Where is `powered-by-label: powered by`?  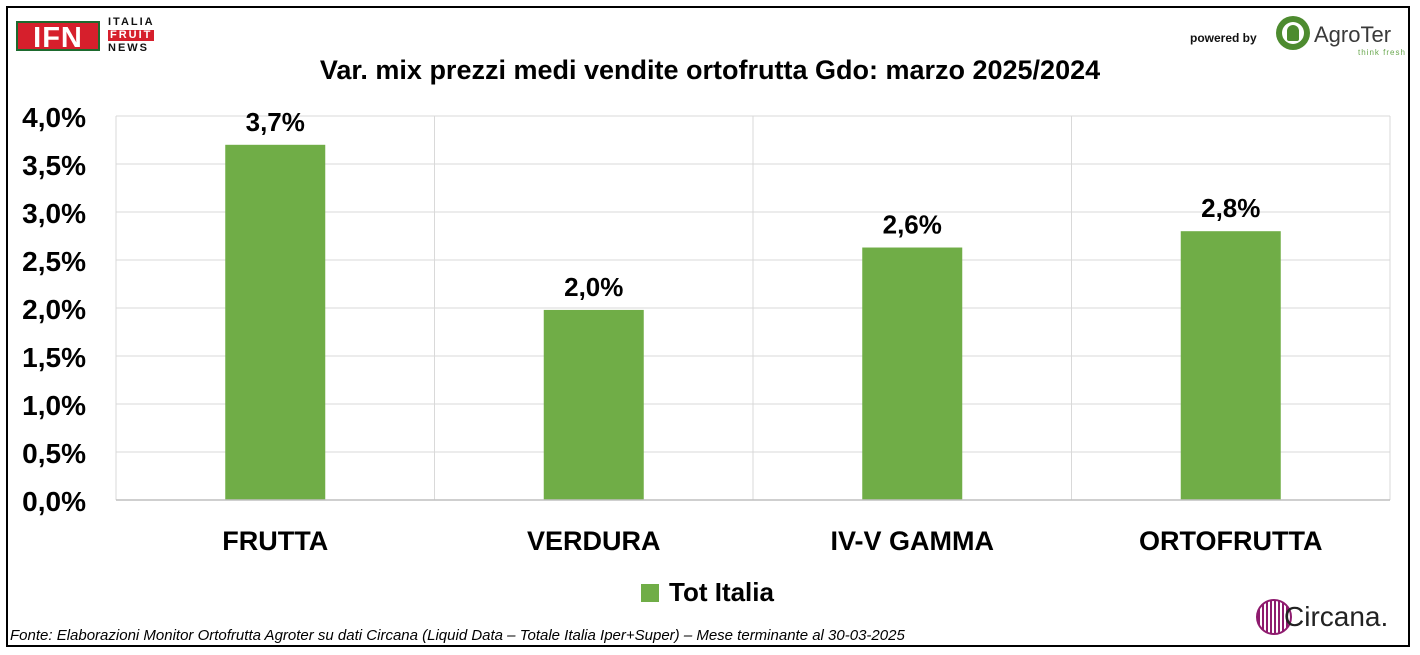
powered-by-label: powered by is located at coordinates (1223, 38).